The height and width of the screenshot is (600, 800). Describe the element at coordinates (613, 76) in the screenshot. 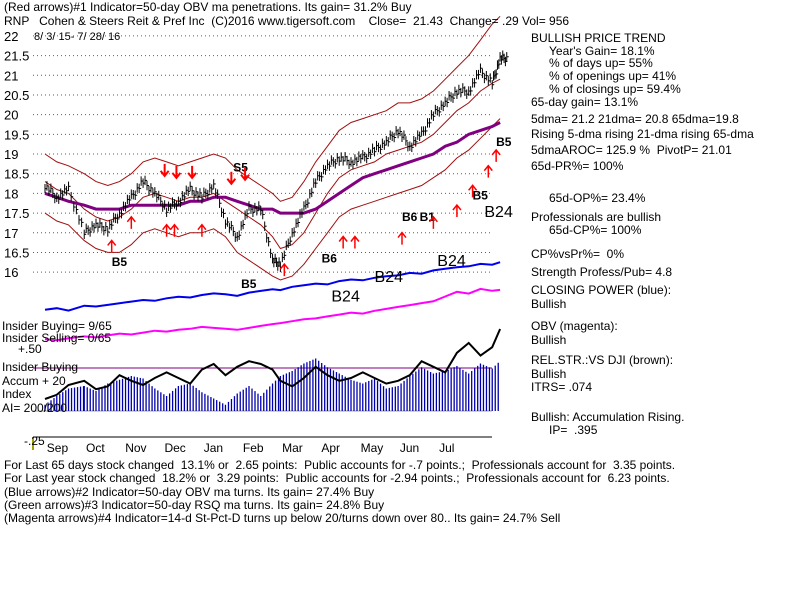

I see `panel-line: % of openings up= 41%` at that location.